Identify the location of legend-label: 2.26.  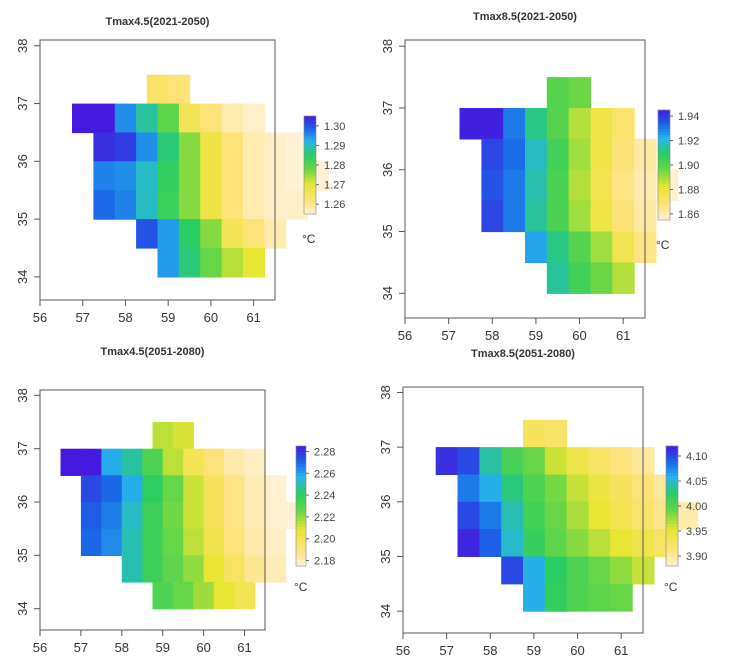
(324, 474).